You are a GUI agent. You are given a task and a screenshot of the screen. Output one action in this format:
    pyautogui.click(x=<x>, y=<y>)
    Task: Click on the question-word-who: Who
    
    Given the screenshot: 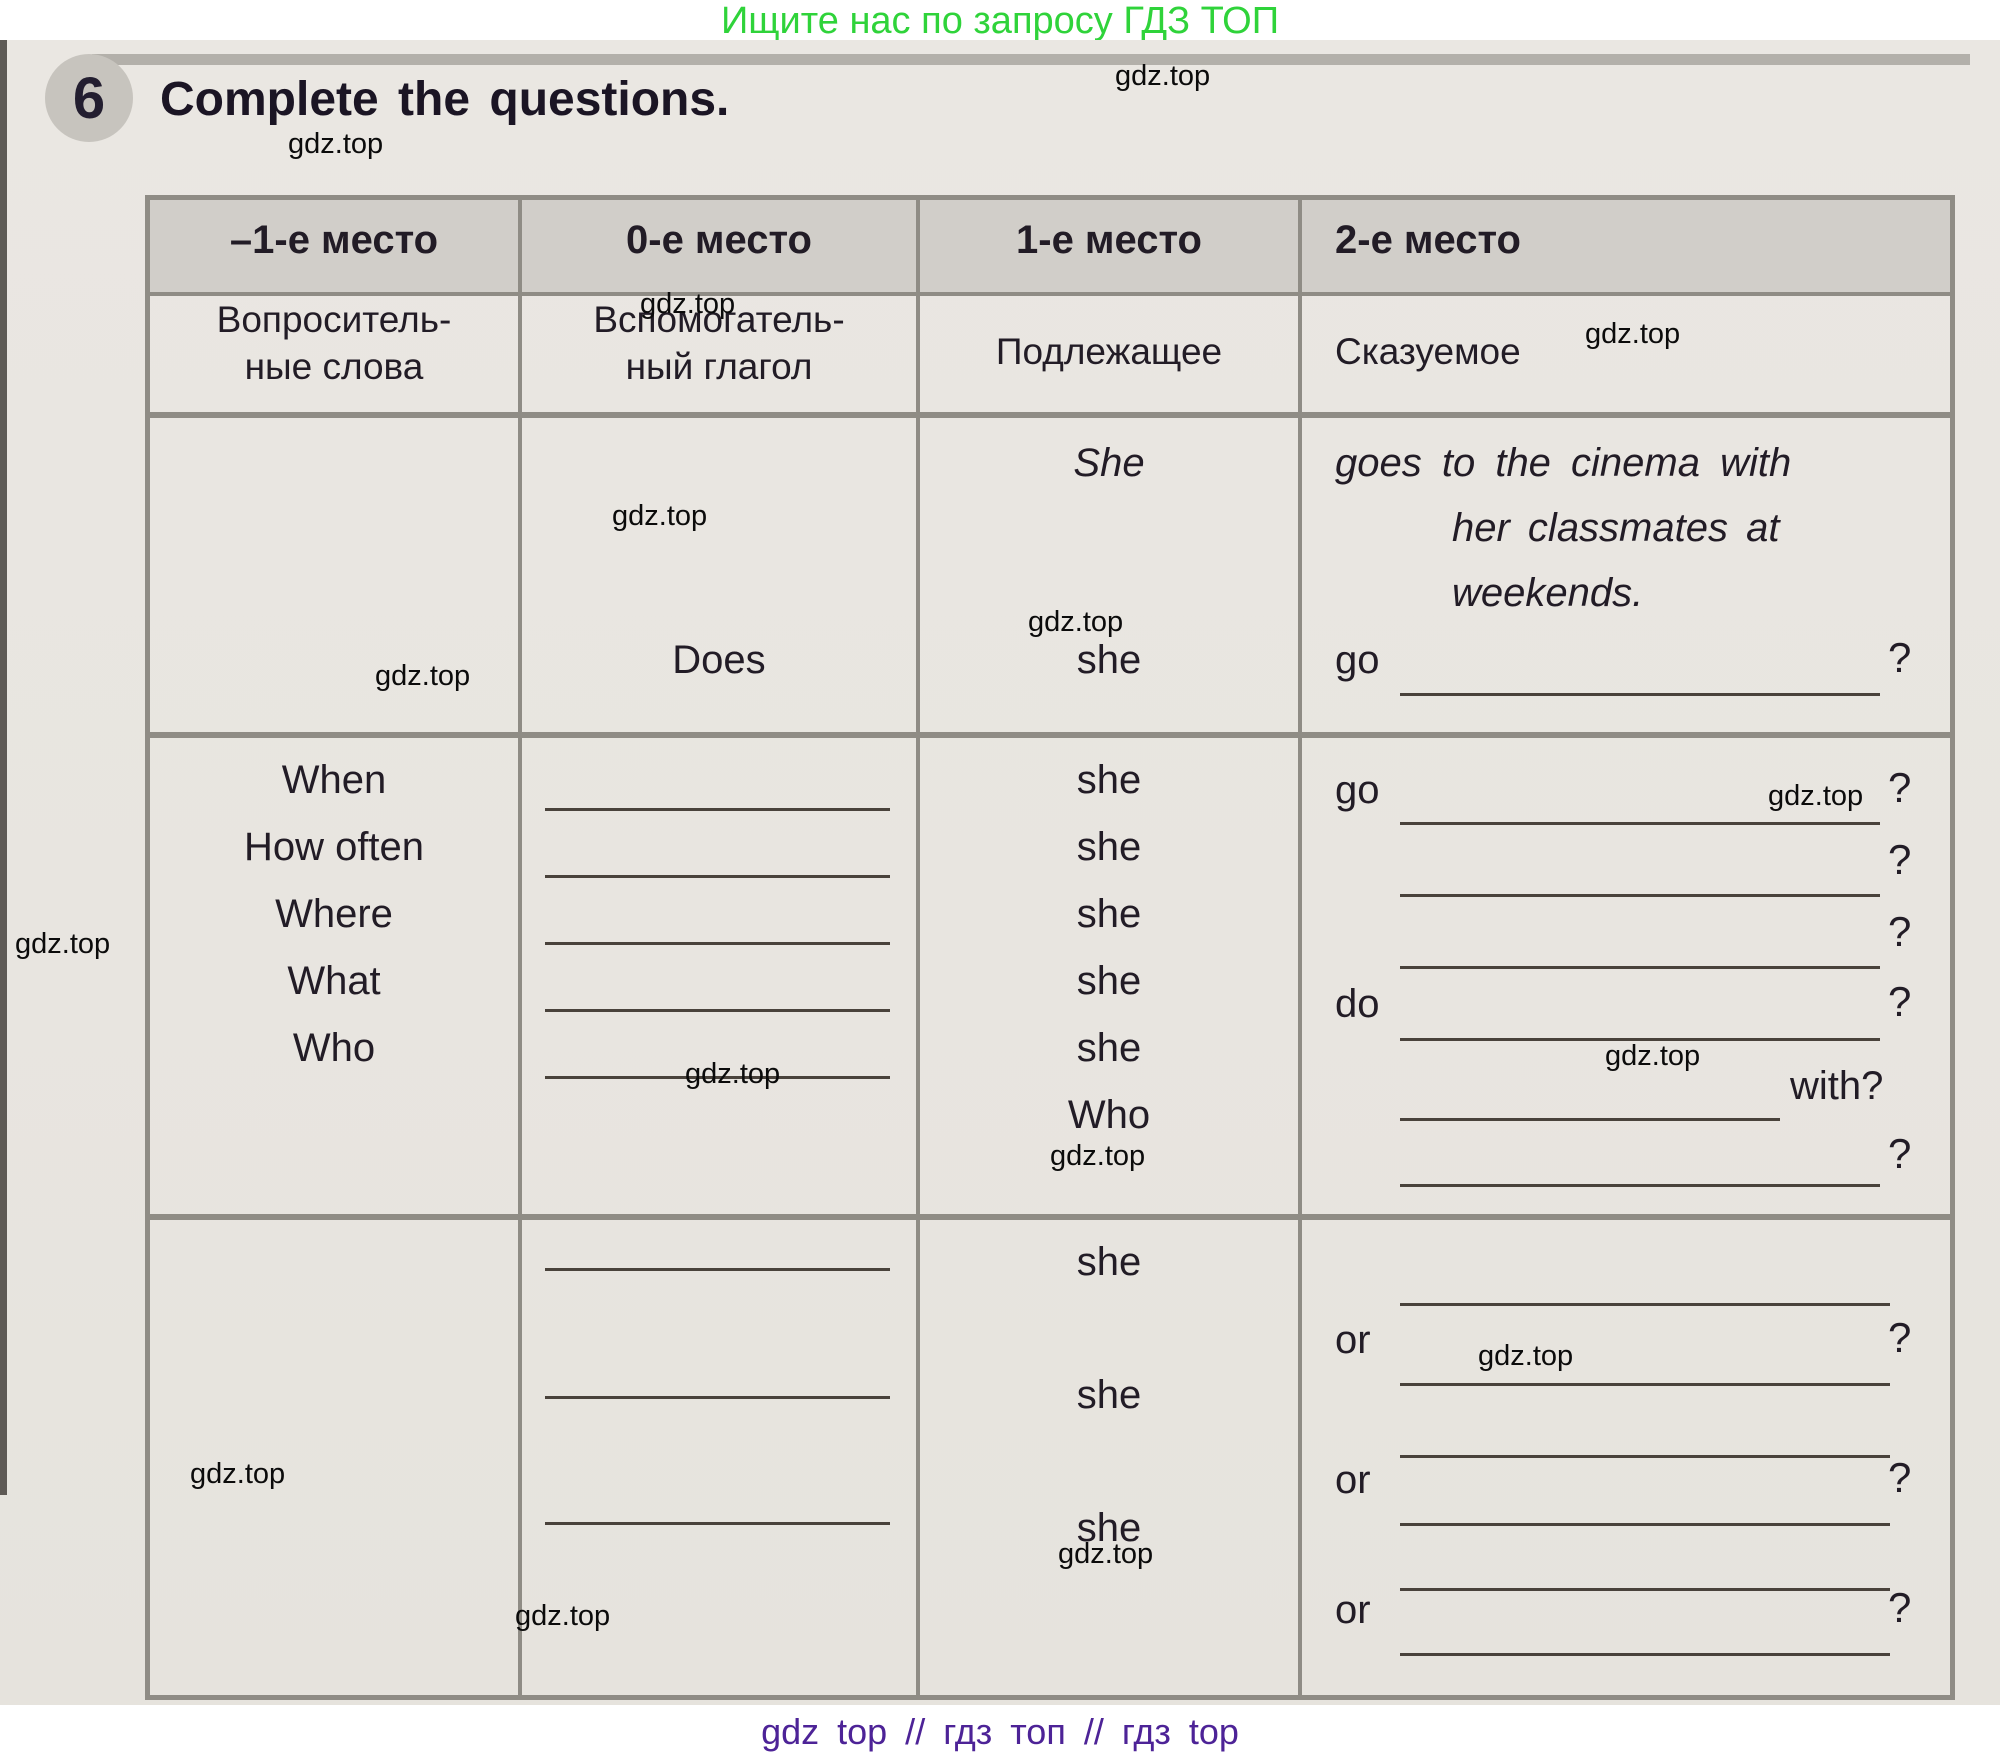 What is the action you would take?
    pyautogui.click(x=334, y=1048)
    